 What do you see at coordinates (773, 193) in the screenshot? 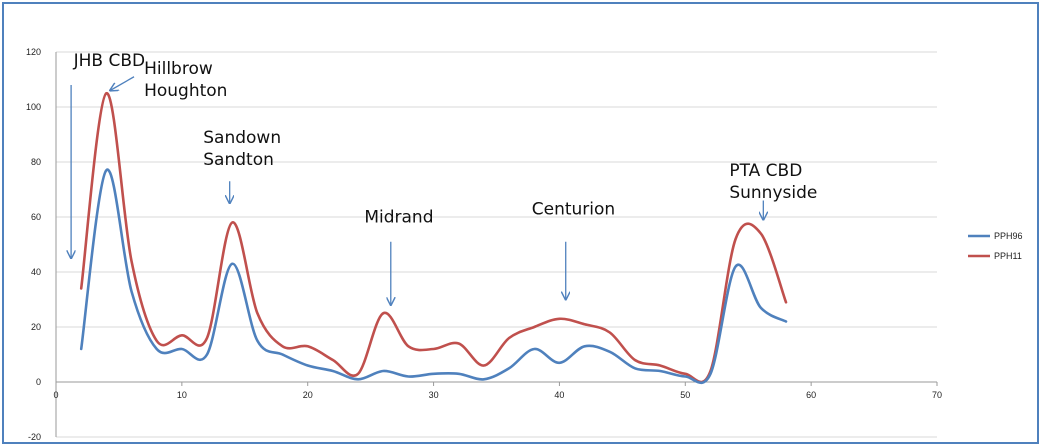
I see `annotation-label: Sunnyside` at bounding box center [773, 193].